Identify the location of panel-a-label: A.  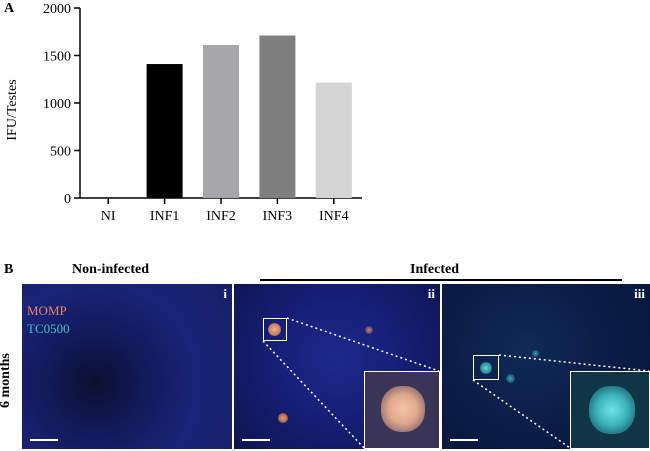
(9, 8).